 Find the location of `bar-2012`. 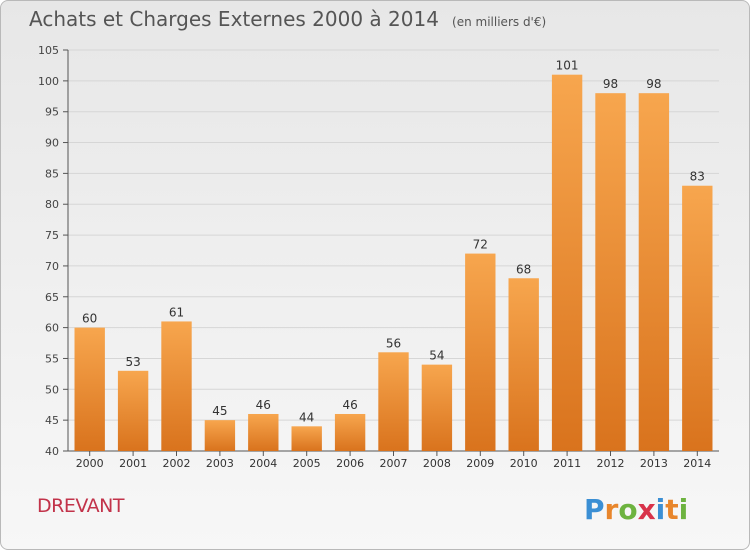

bar-2012 is located at coordinates (610, 272).